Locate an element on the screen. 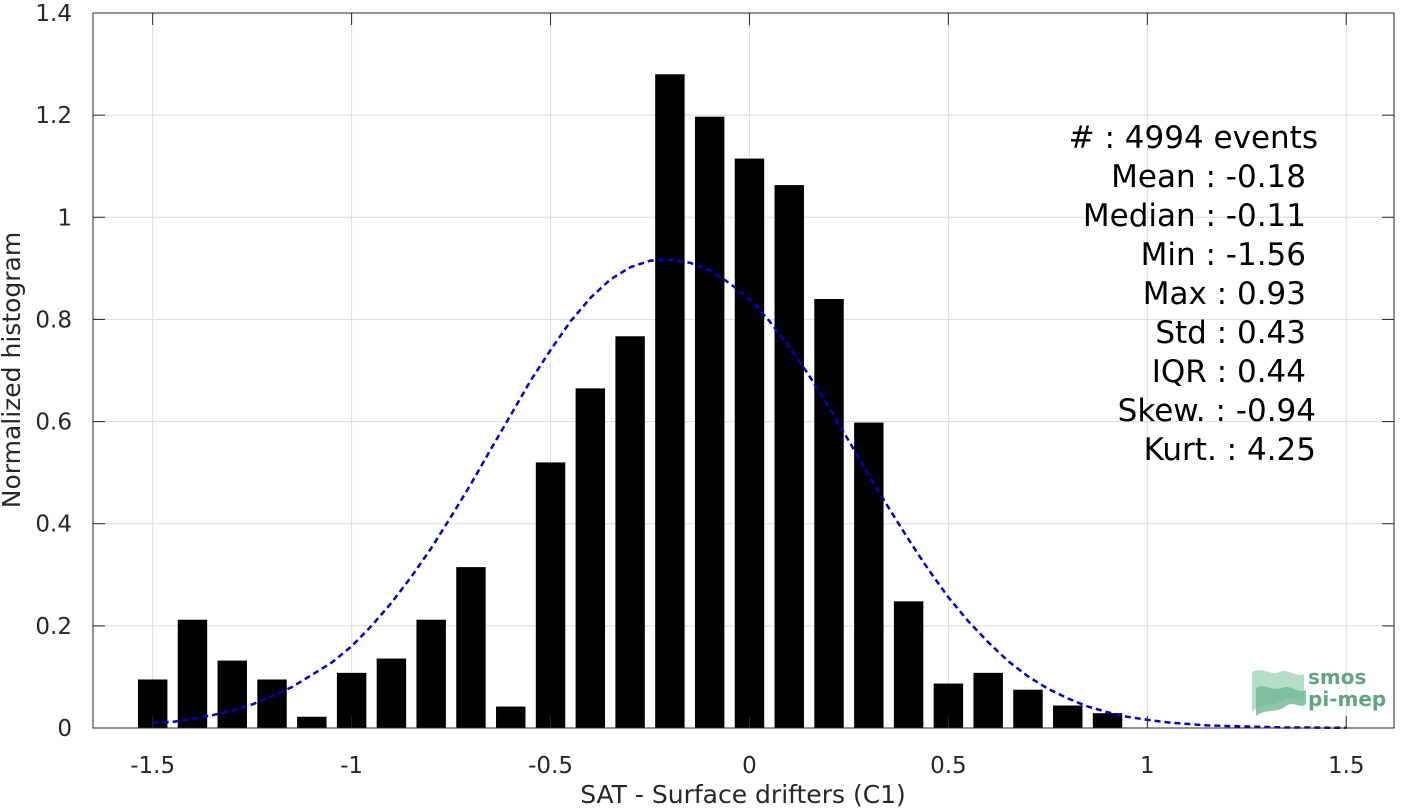  x-tick-label: -1 is located at coordinates (351, 766).